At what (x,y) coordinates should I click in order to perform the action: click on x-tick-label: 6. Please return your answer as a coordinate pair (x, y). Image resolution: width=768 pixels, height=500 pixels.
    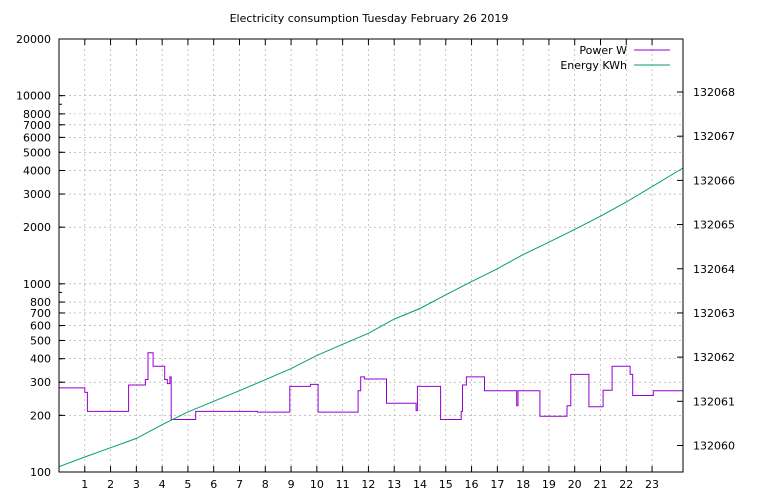
    Looking at the image, I should click on (213, 484).